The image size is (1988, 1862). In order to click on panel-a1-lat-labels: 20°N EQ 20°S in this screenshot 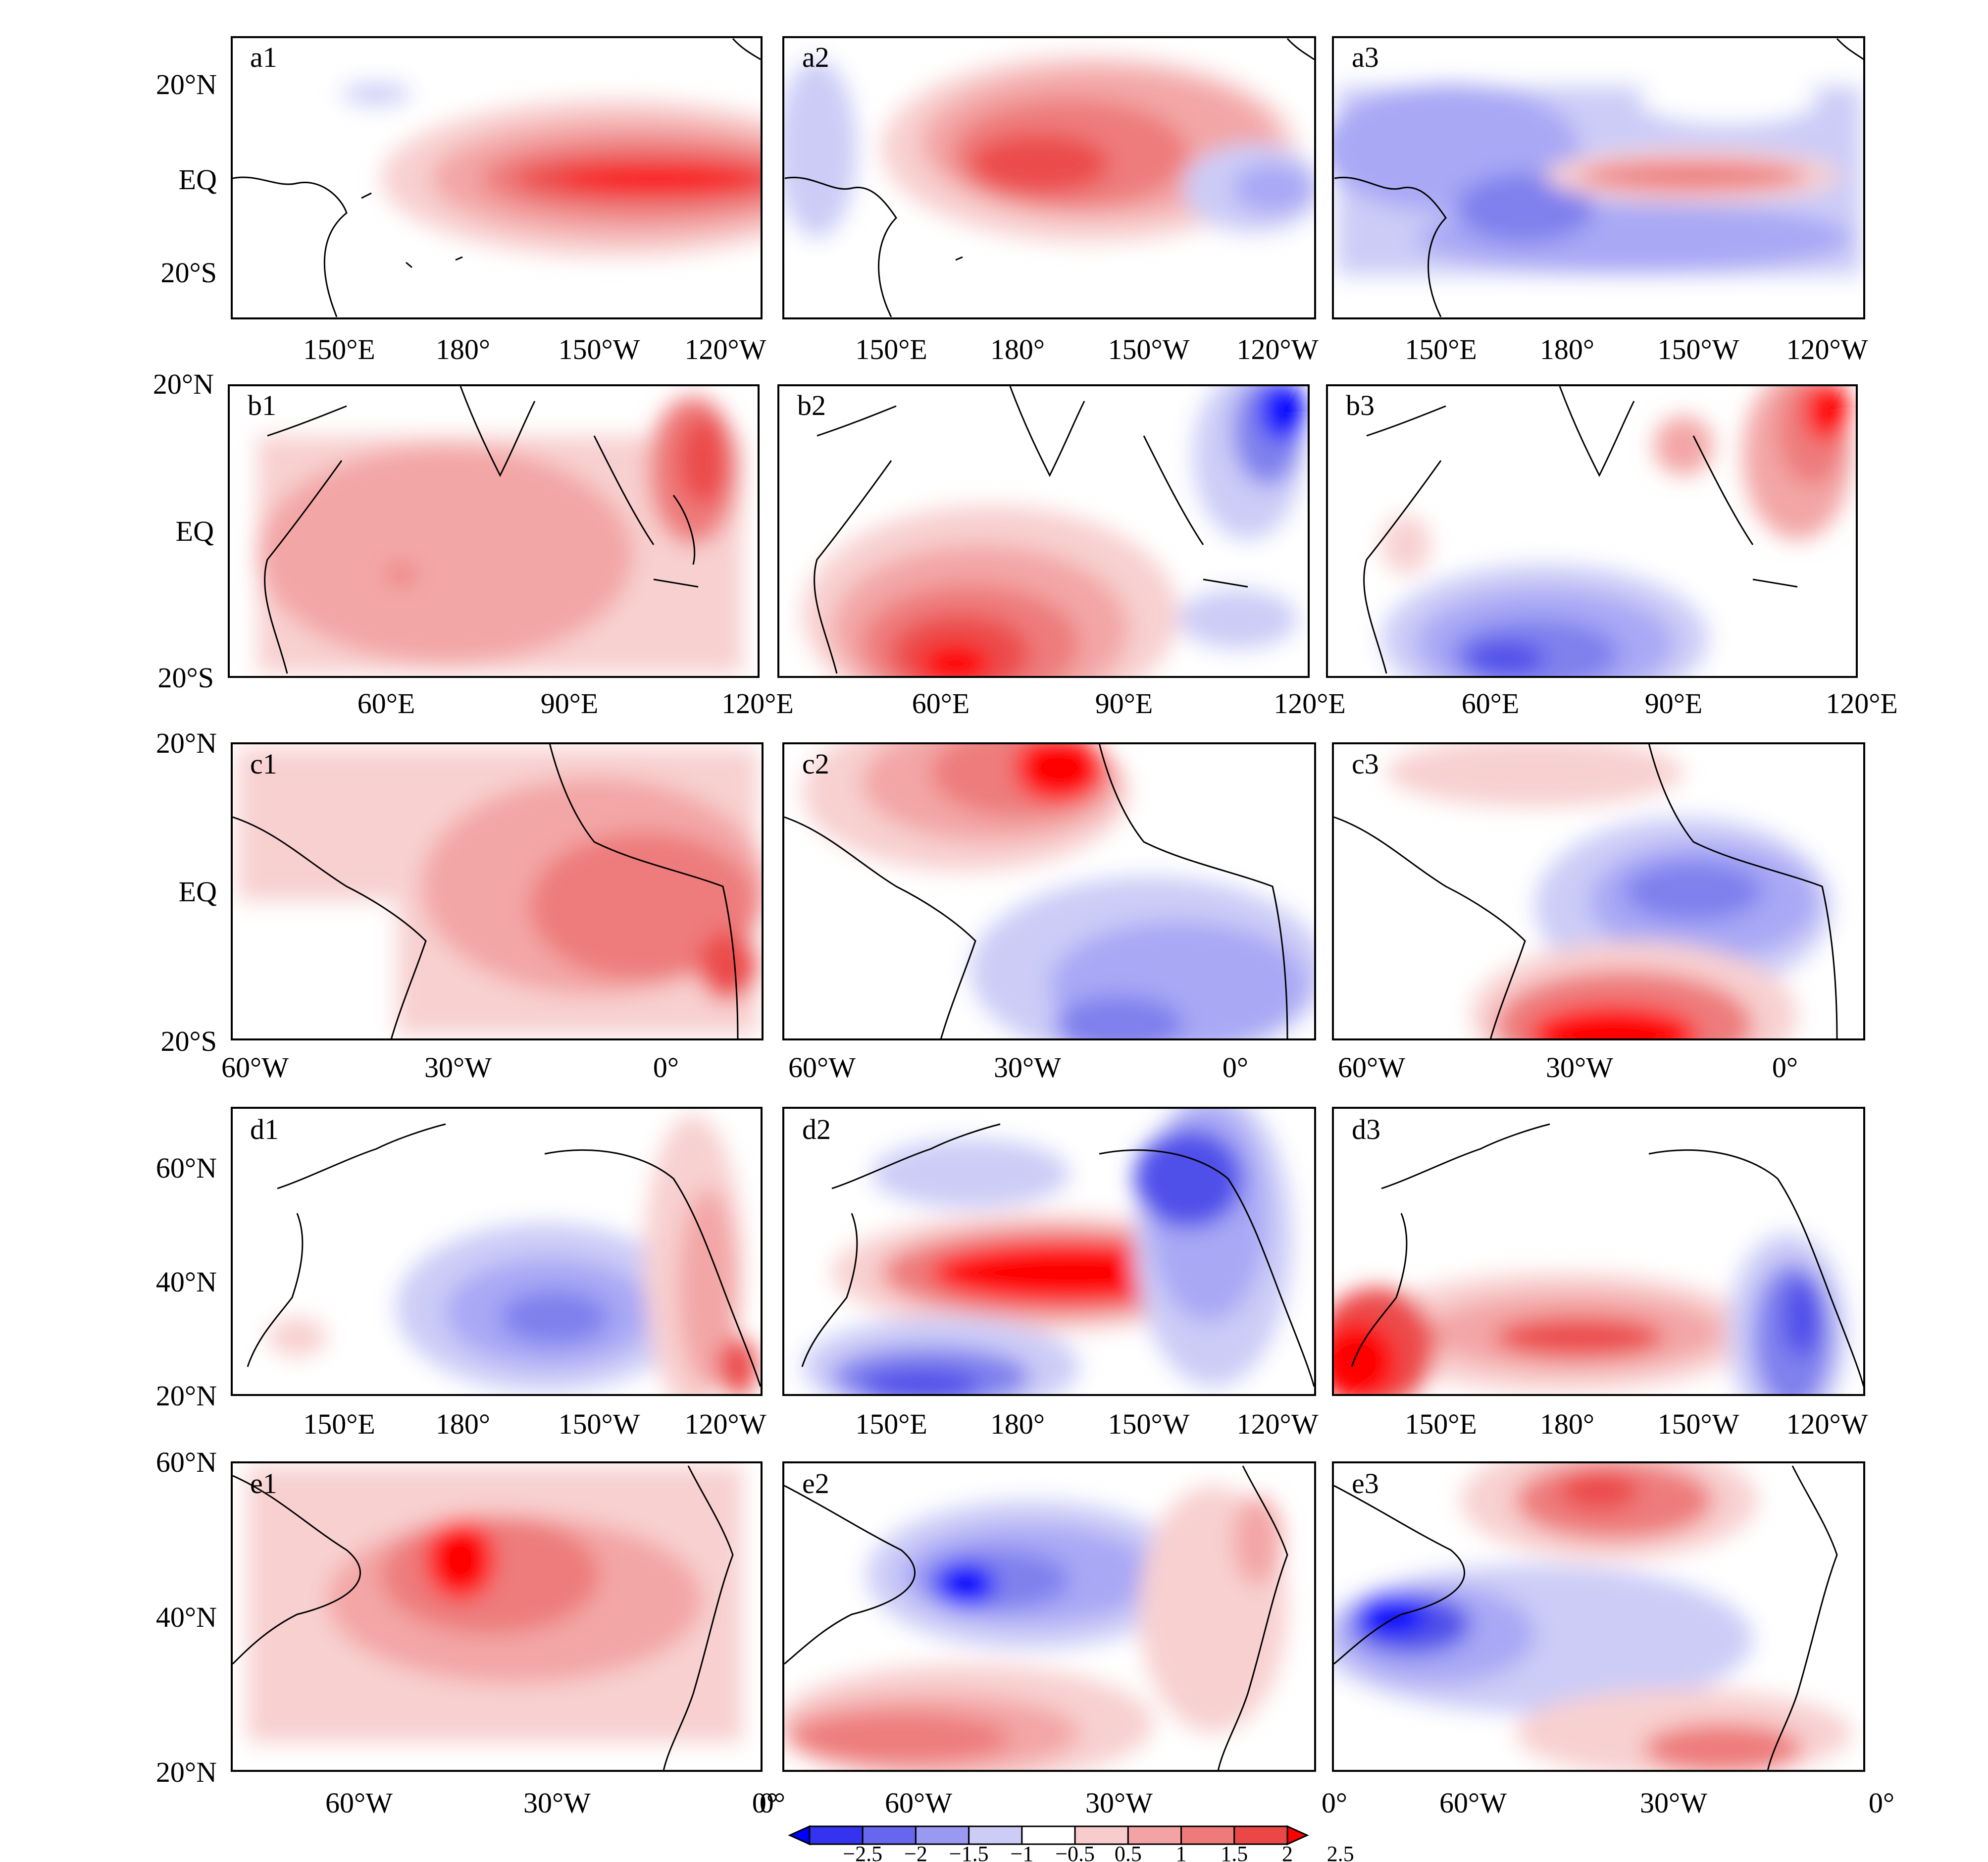, I will do `click(187, 178)`.